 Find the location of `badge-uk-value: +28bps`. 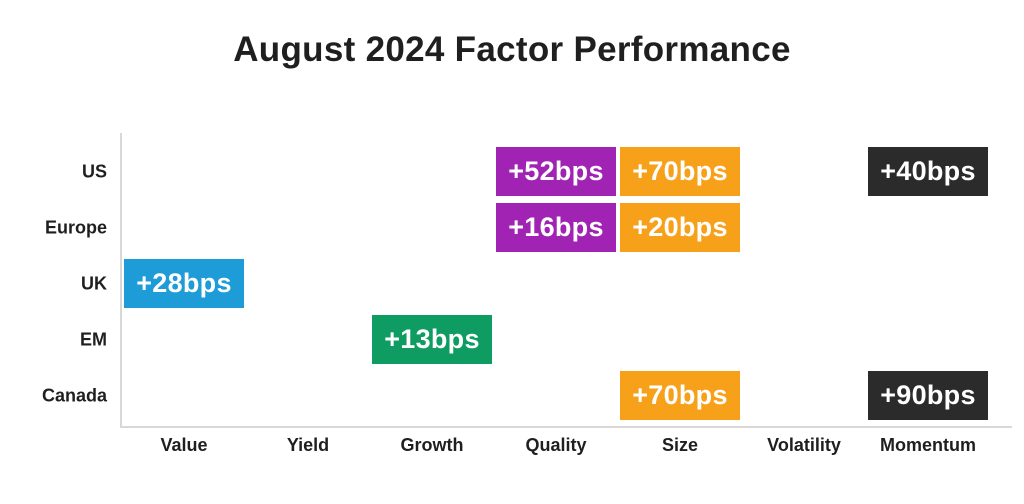

badge-uk-value: +28bps is located at coordinates (184, 283).